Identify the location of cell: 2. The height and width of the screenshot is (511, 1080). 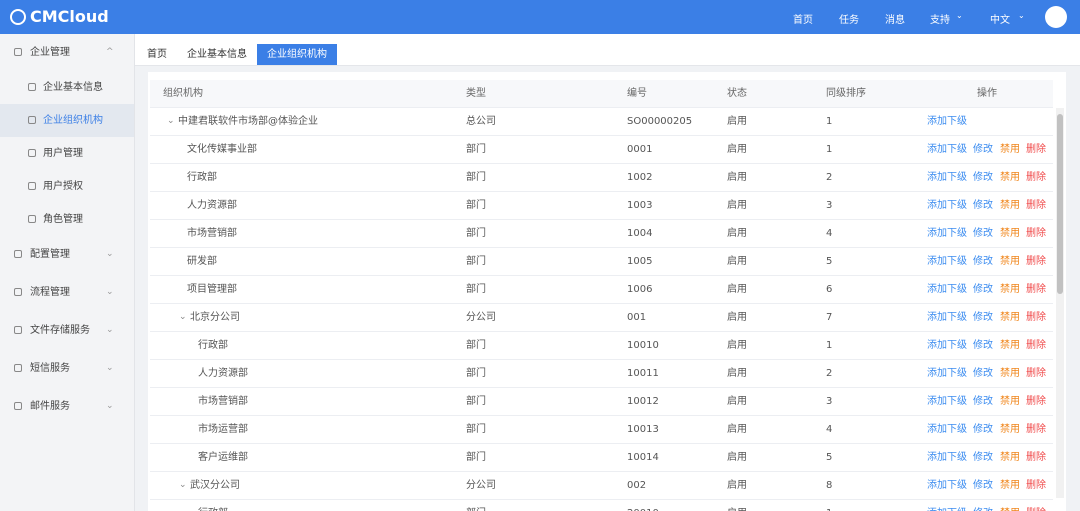
(829, 177).